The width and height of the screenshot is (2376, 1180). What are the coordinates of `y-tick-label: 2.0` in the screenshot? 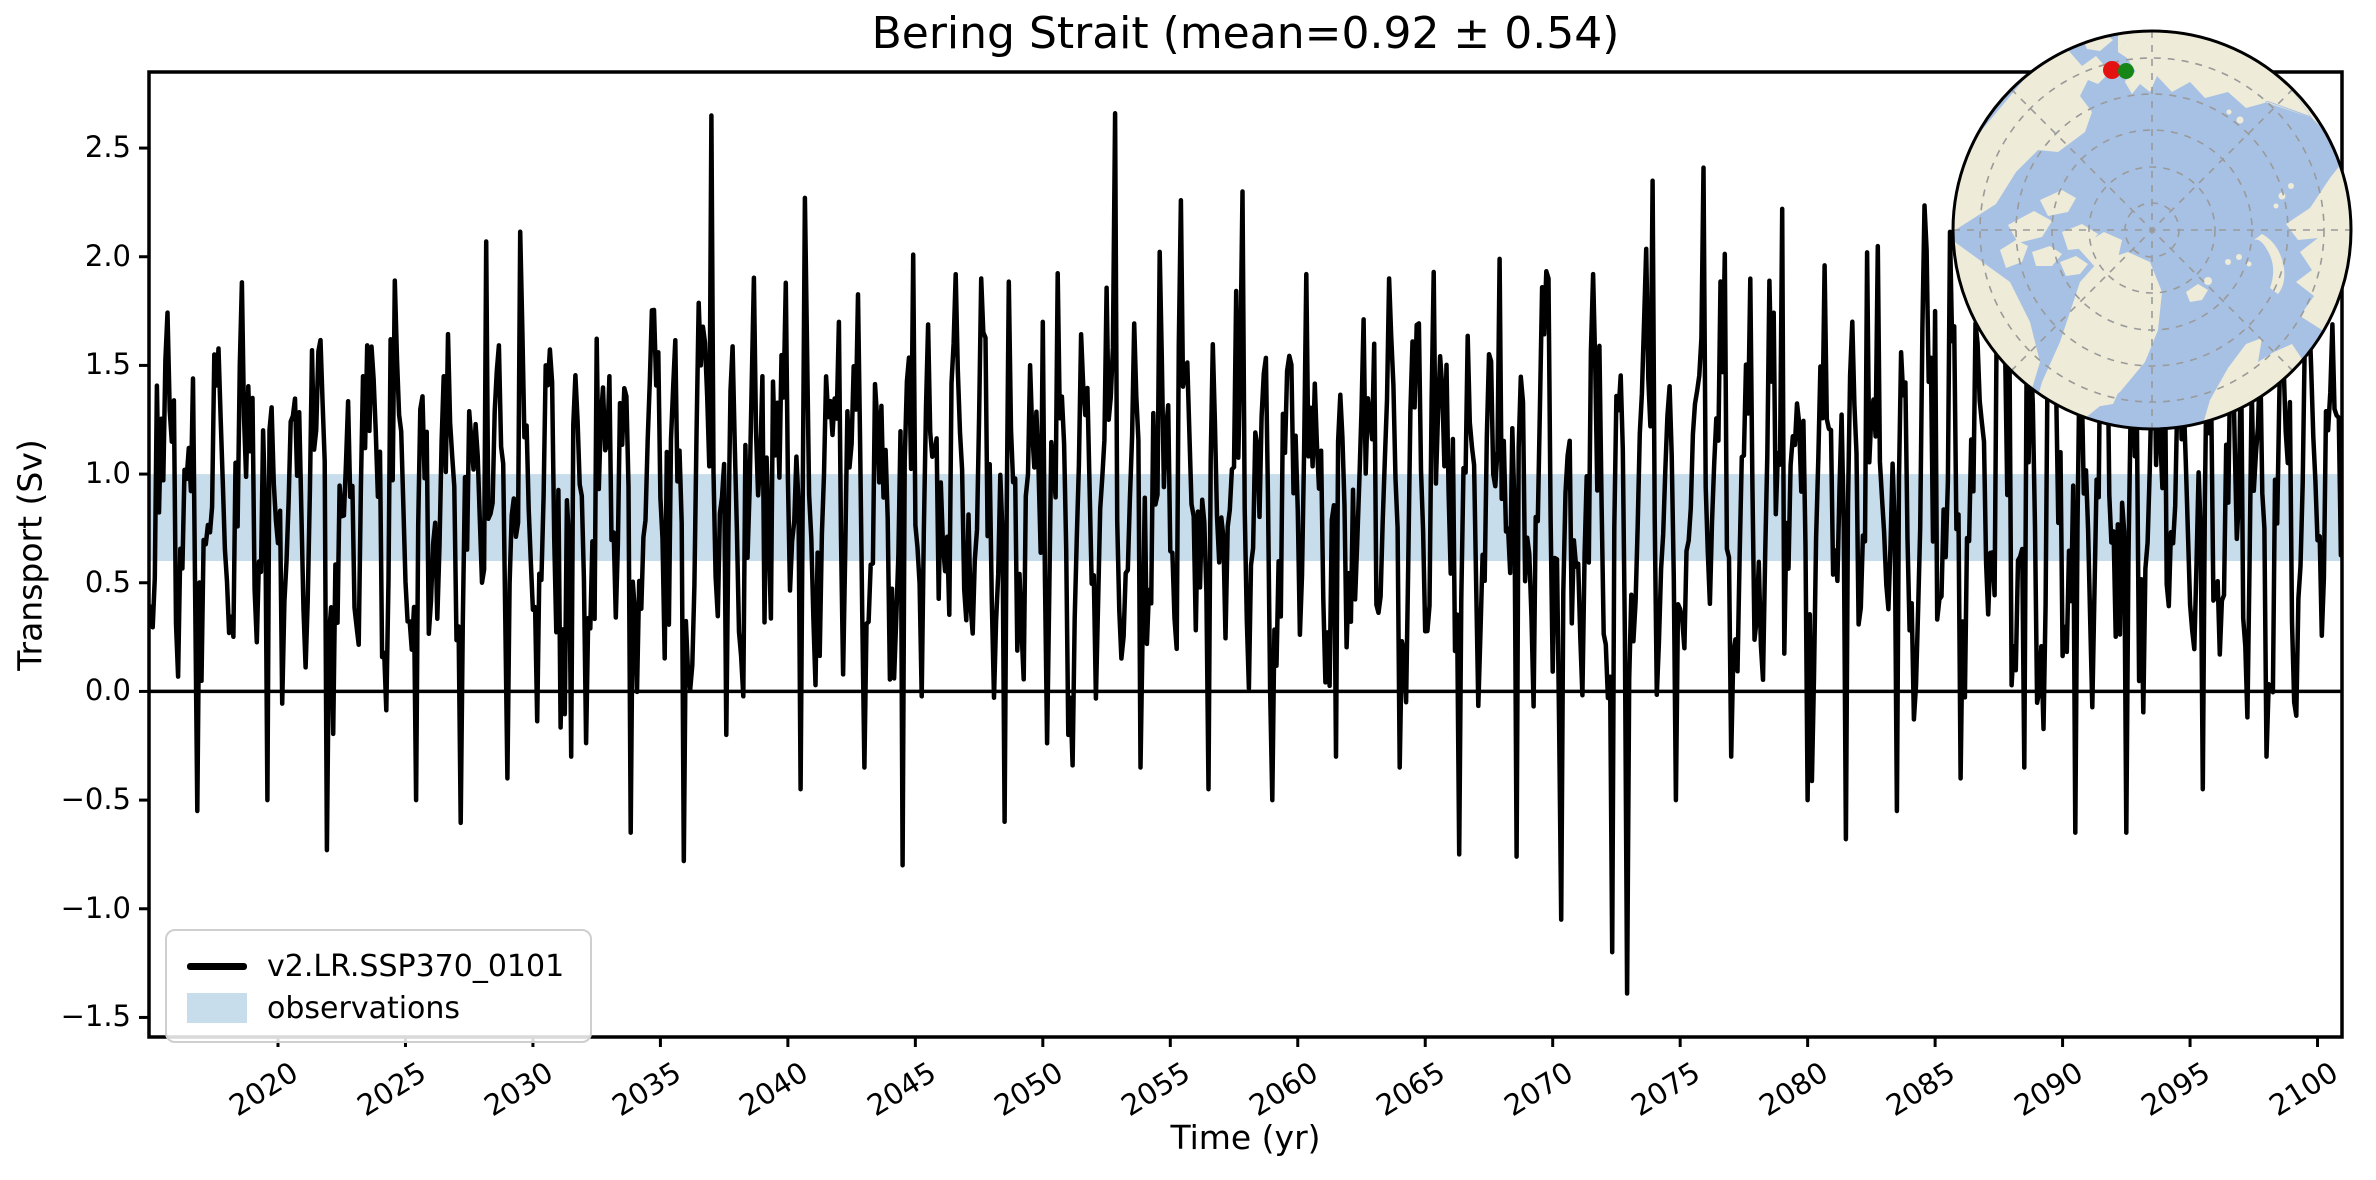 It's located at (107, 255).